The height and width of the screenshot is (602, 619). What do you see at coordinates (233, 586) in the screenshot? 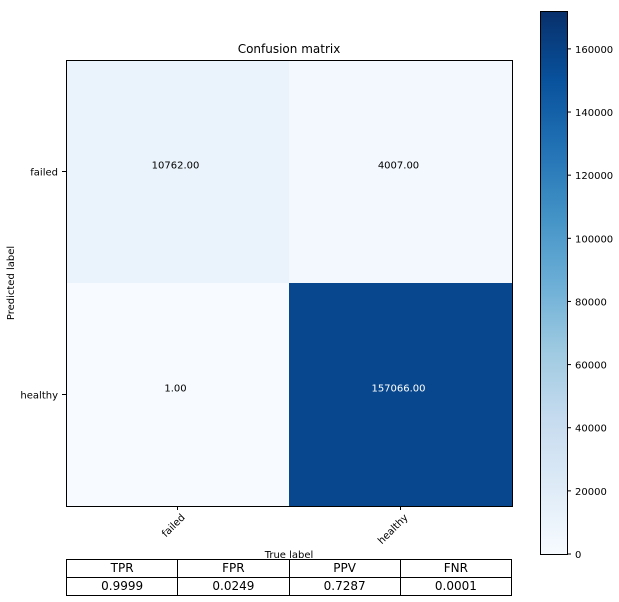
I see `metric-value-fpr: 0.0249` at bounding box center [233, 586].